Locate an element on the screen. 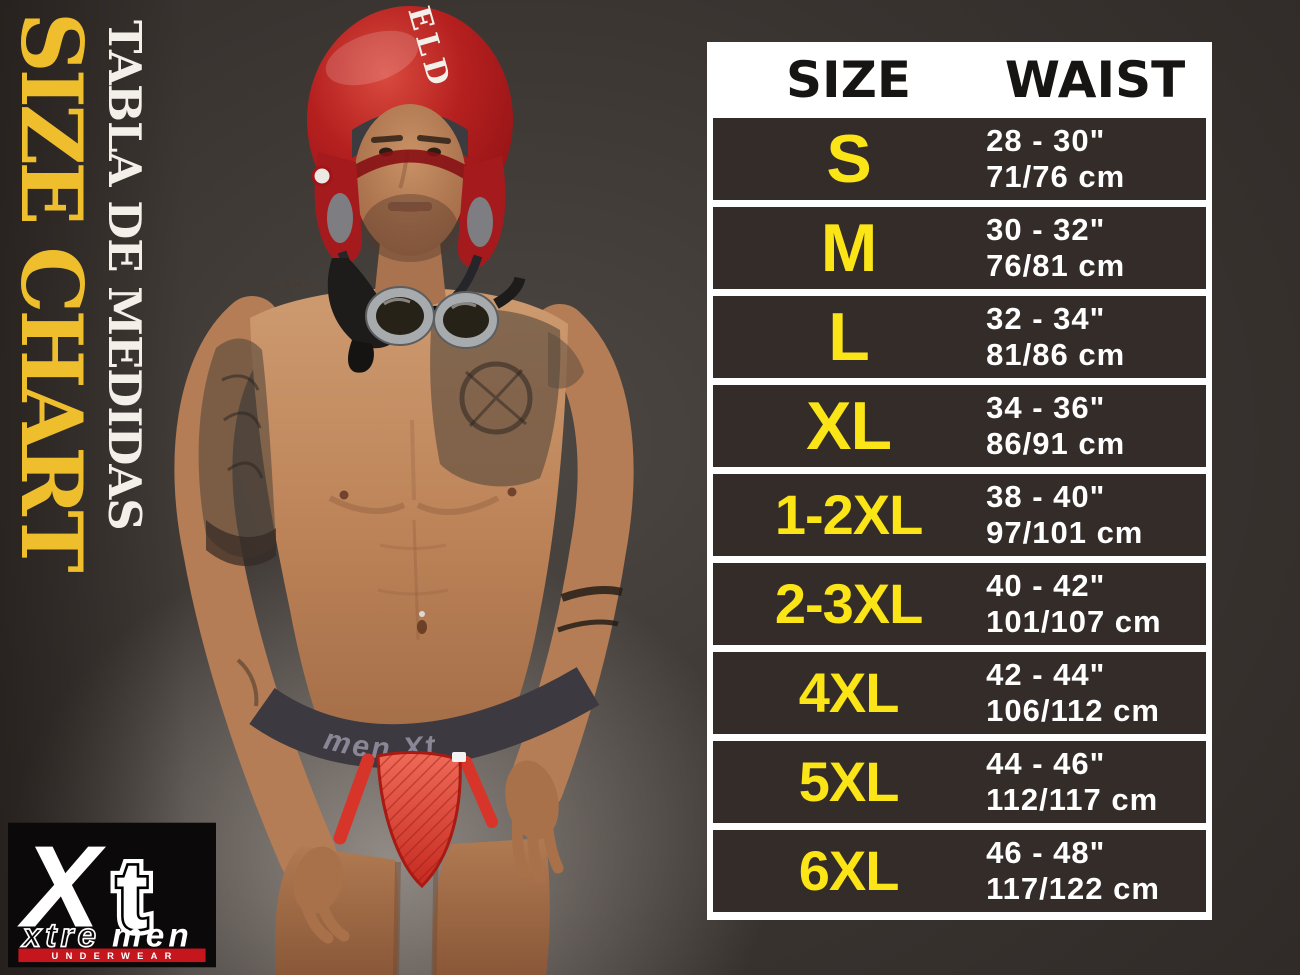  waist-cm: 112/117 cm is located at coordinates (1072, 799).